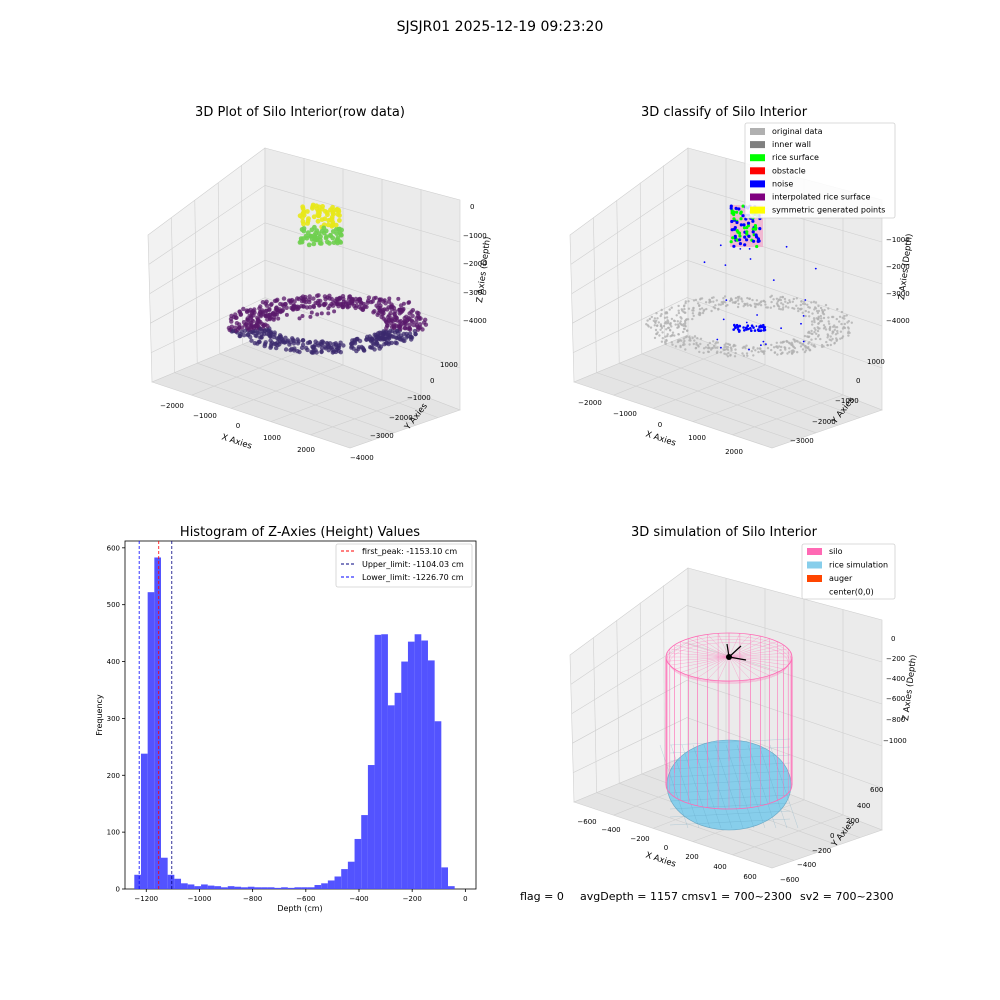 This screenshot has height=1000, width=1000. I want to click on panel1-y-ticks: −4000 −3000 −2000 −1000 0 1000, so click(404, 411).